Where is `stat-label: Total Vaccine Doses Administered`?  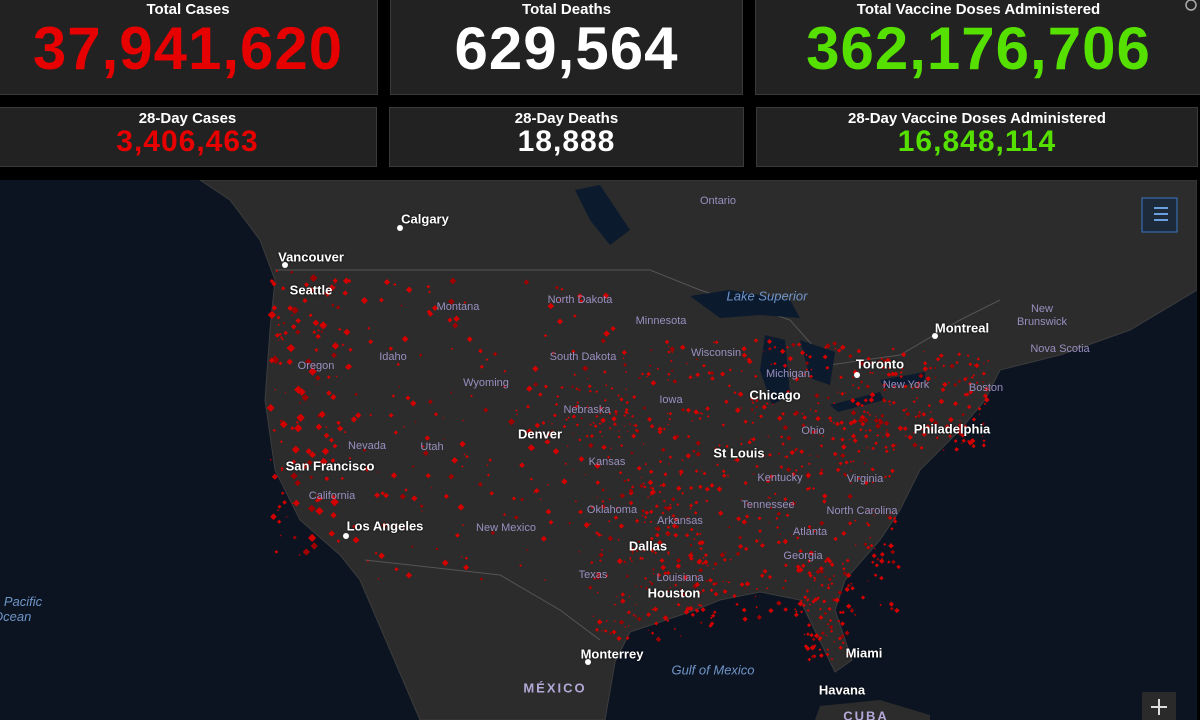 stat-label: Total Vaccine Doses Administered is located at coordinates (978, 9).